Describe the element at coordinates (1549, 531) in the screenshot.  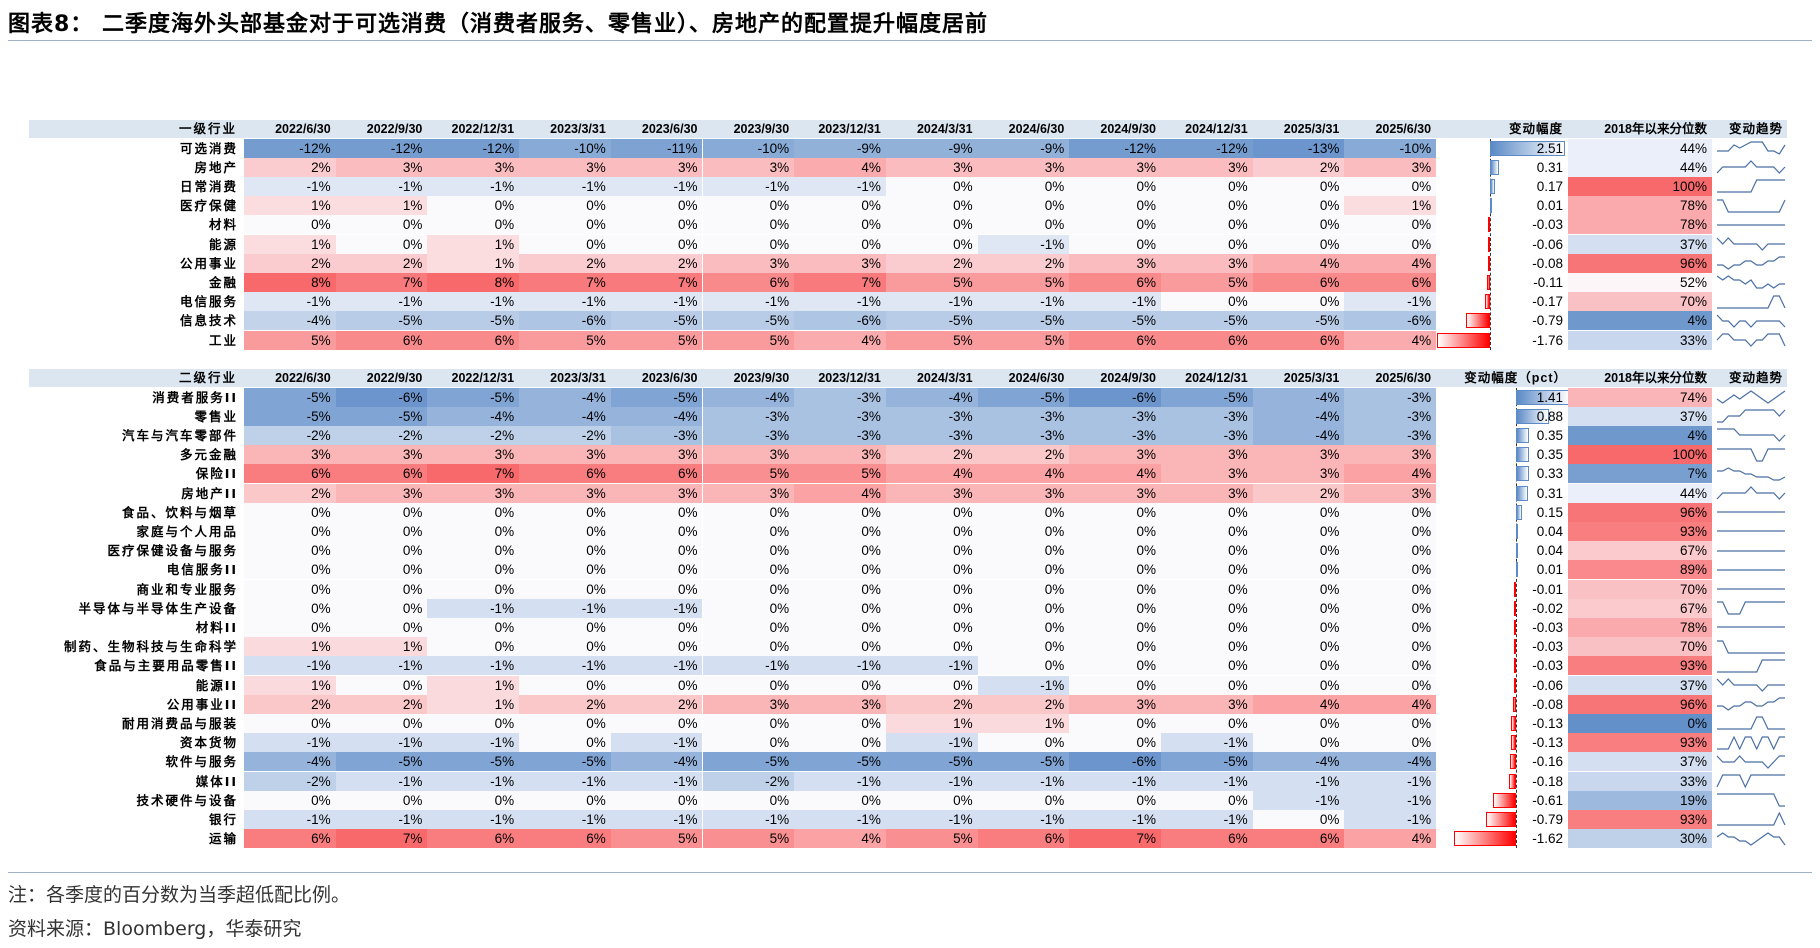
I see `change-value: 0.04` at that location.